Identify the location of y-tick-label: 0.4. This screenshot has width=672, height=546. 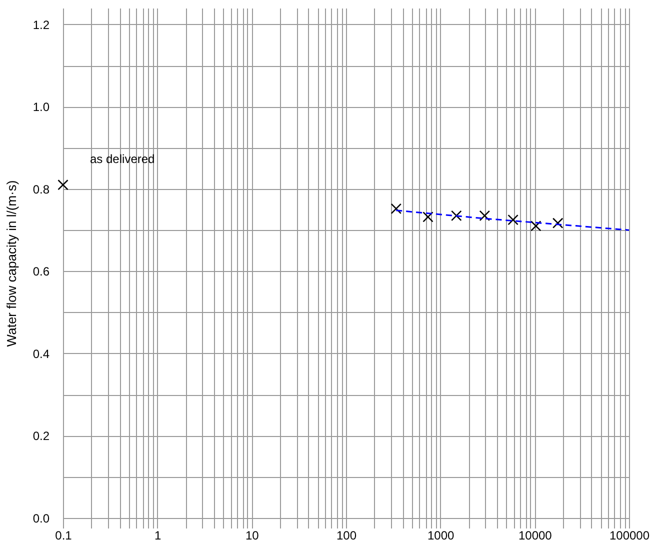
(41, 353).